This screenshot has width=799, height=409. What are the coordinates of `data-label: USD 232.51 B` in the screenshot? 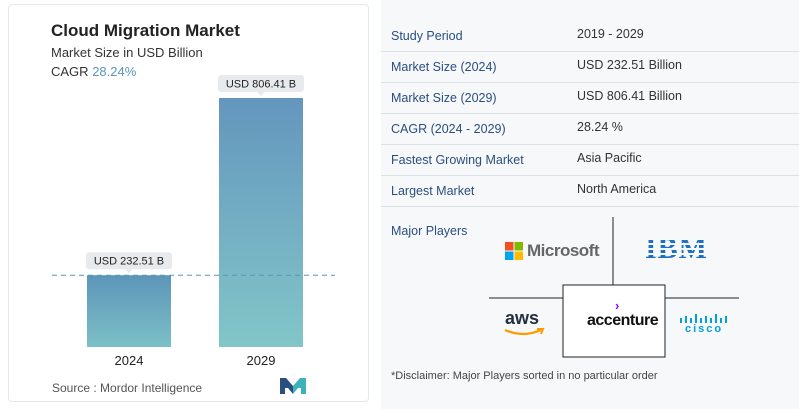 It's located at (129, 262).